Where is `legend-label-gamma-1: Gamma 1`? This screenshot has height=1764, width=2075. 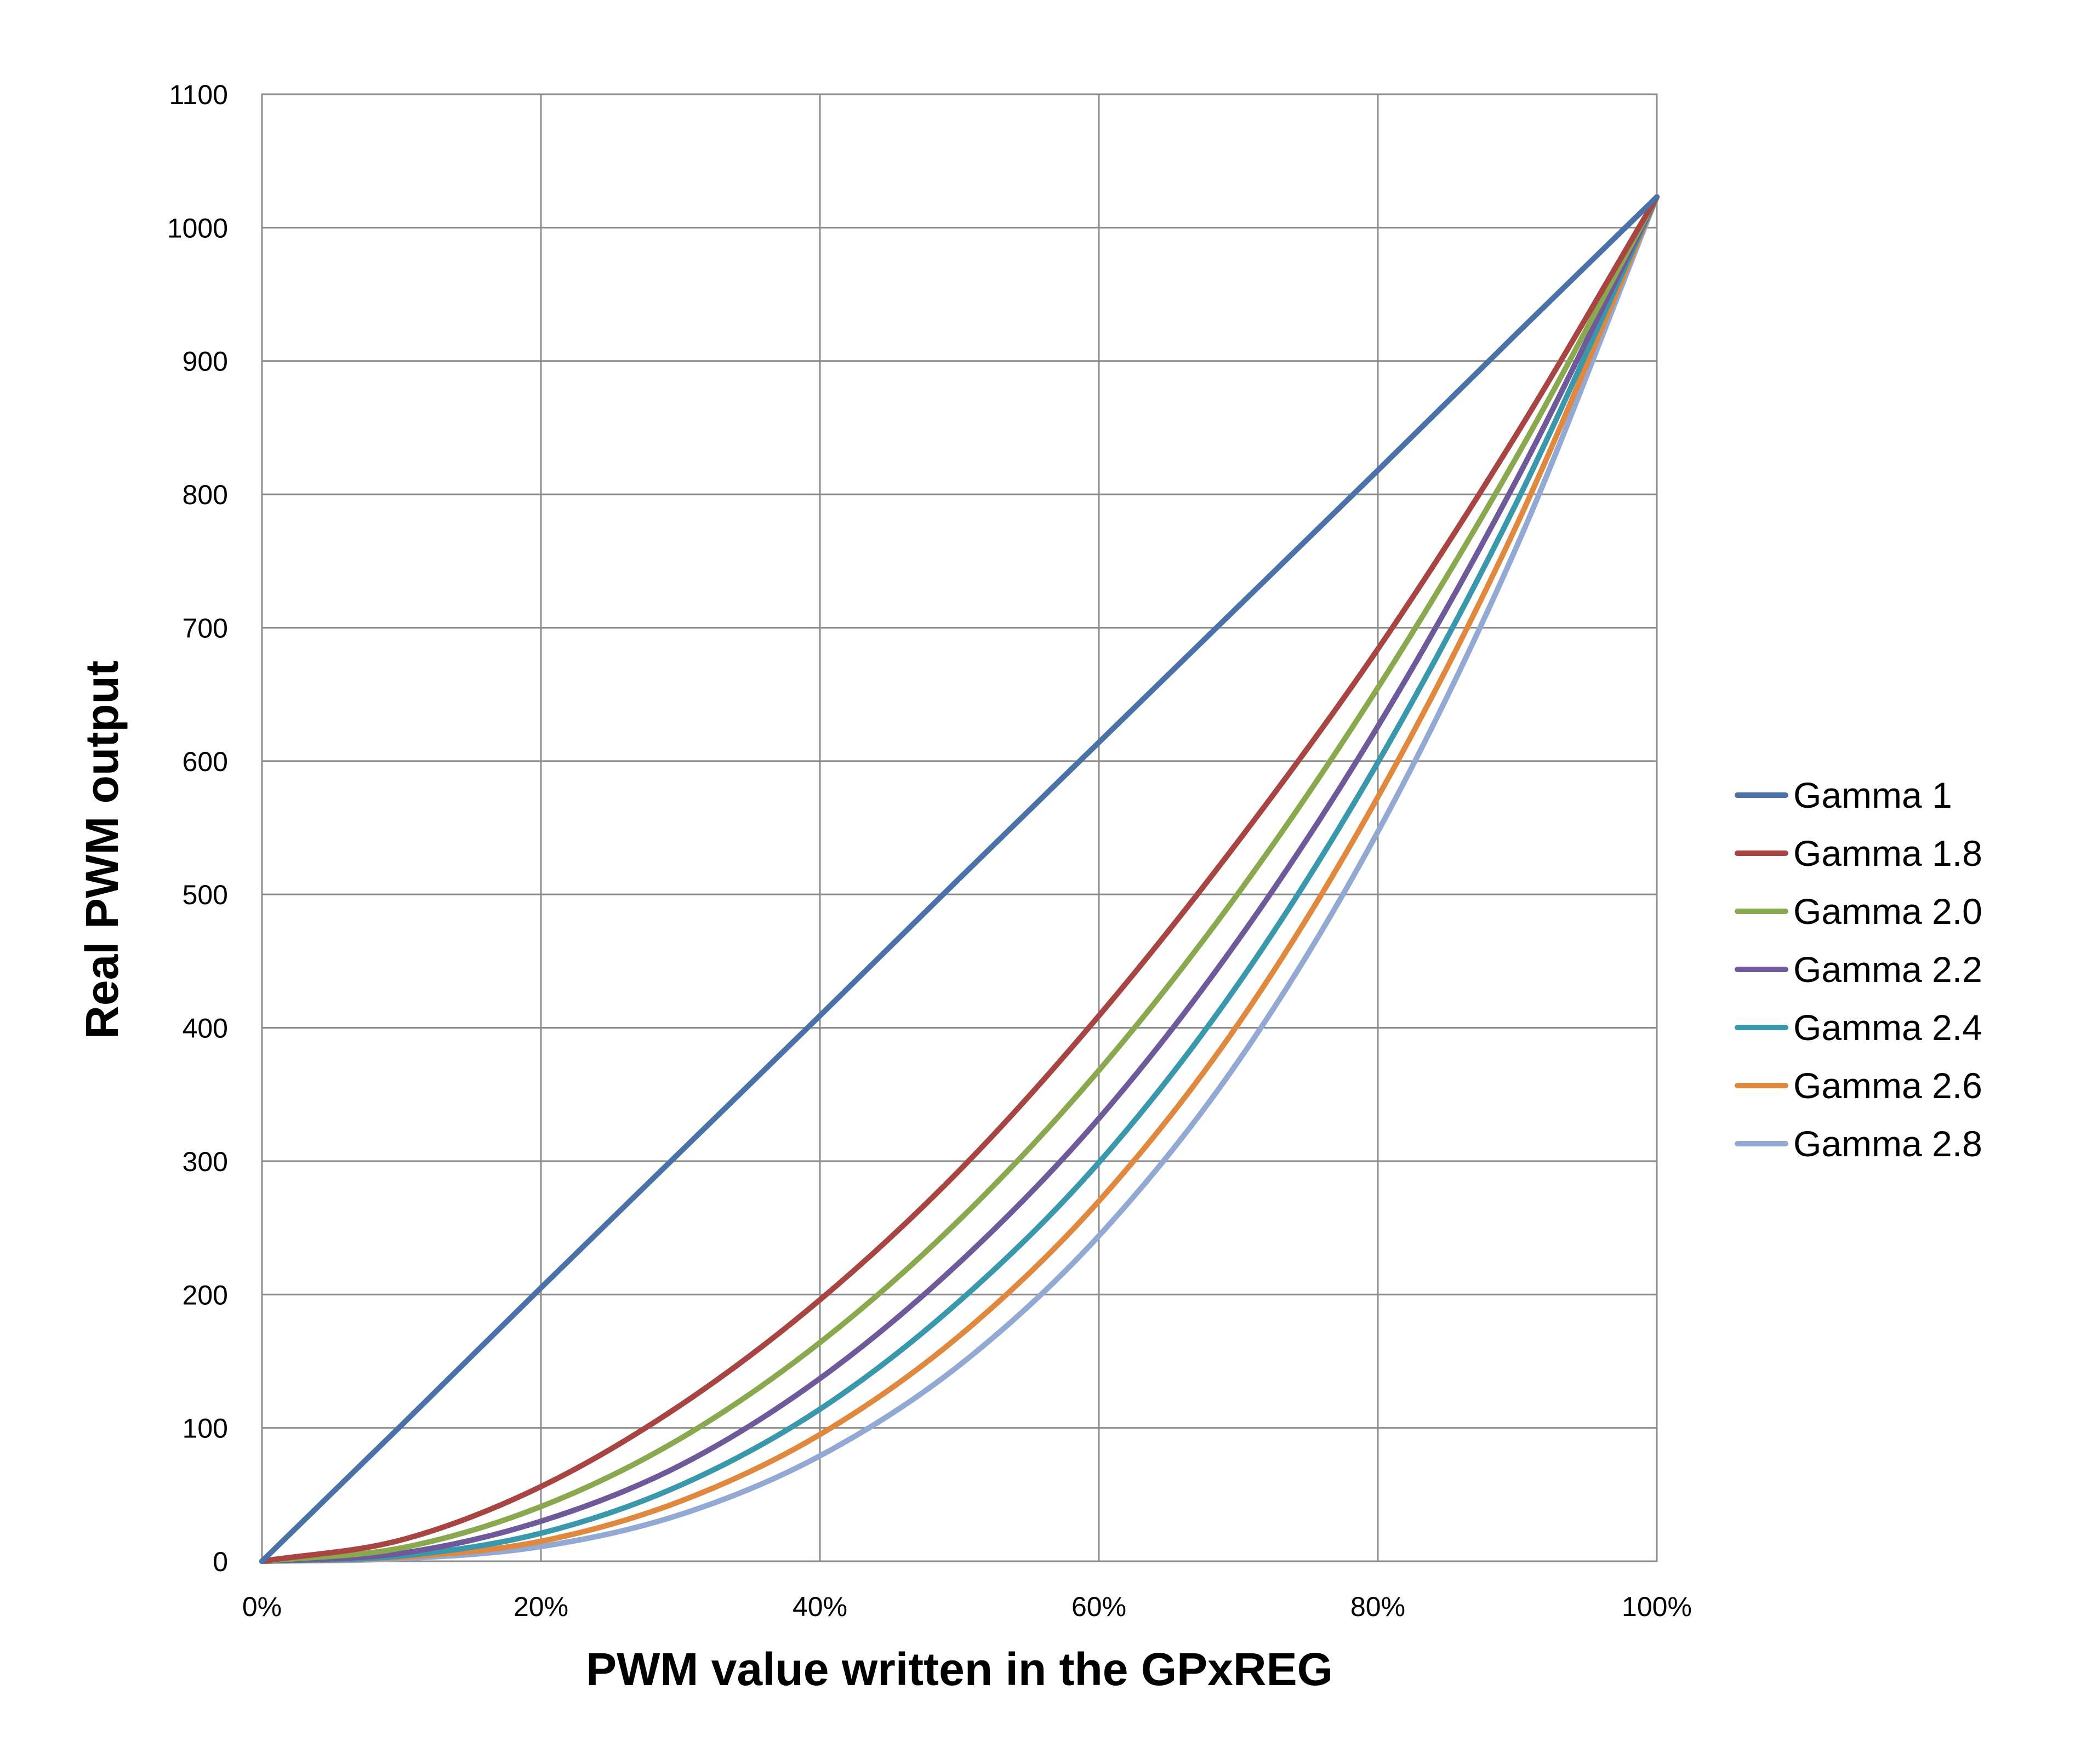
legend-label-gamma-1: Gamma 1 is located at coordinates (1873, 795).